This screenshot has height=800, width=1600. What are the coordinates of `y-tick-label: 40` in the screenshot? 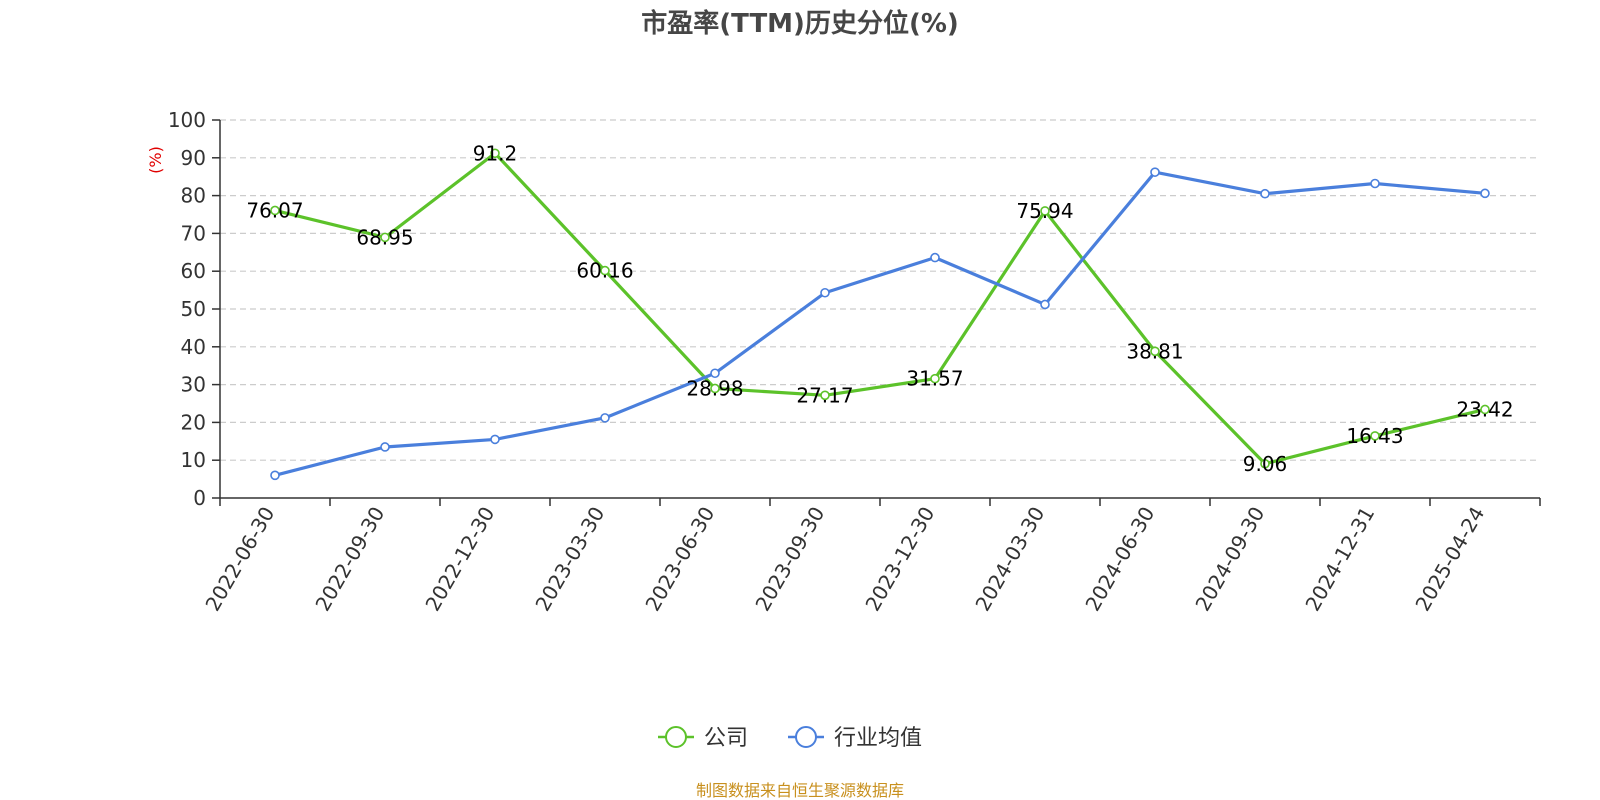 It's located at (193, 347).